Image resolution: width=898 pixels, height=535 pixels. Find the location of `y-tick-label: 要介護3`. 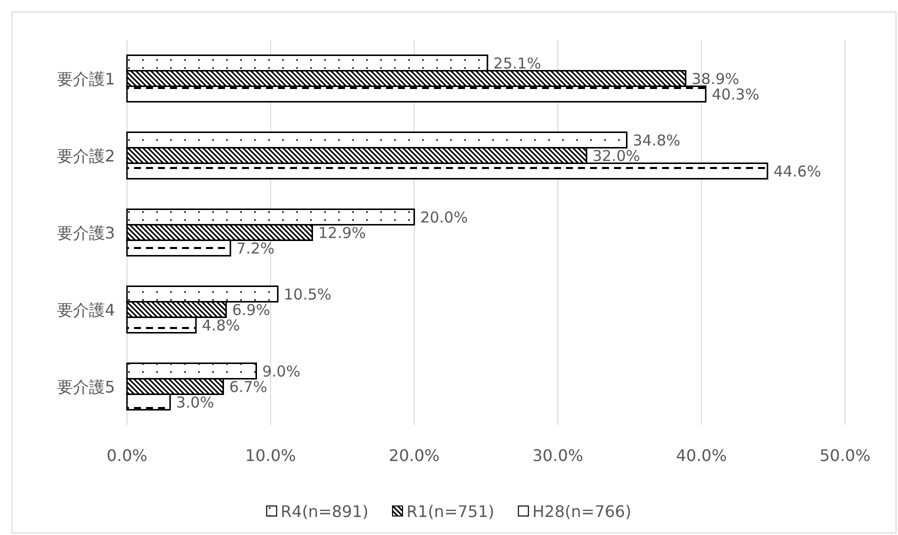

y-tick-label: 要介護3 is located at coordinates (85, 233).